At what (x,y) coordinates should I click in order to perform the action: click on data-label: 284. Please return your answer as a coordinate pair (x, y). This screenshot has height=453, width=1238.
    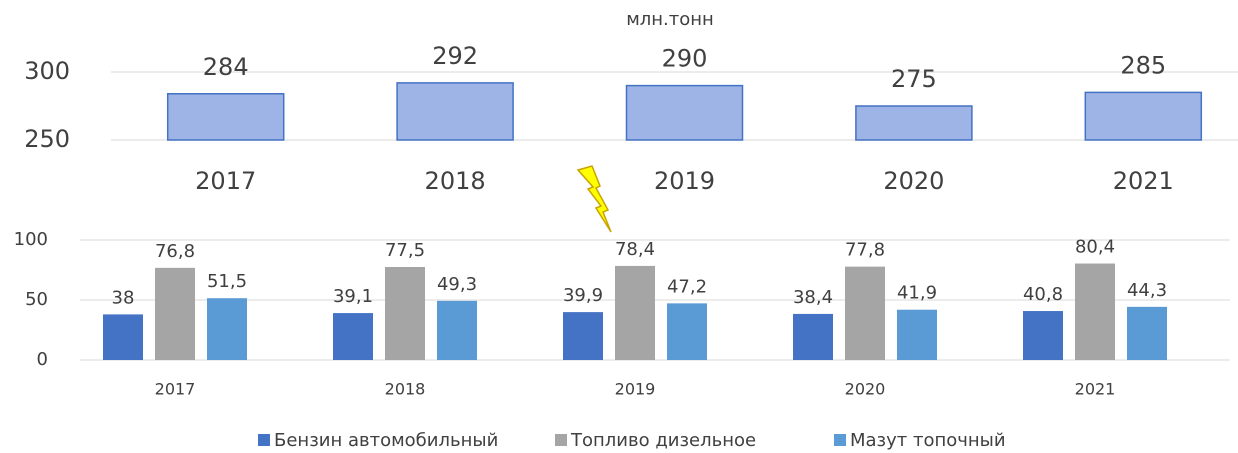
    Looking at the image, I should click on (226, 67).